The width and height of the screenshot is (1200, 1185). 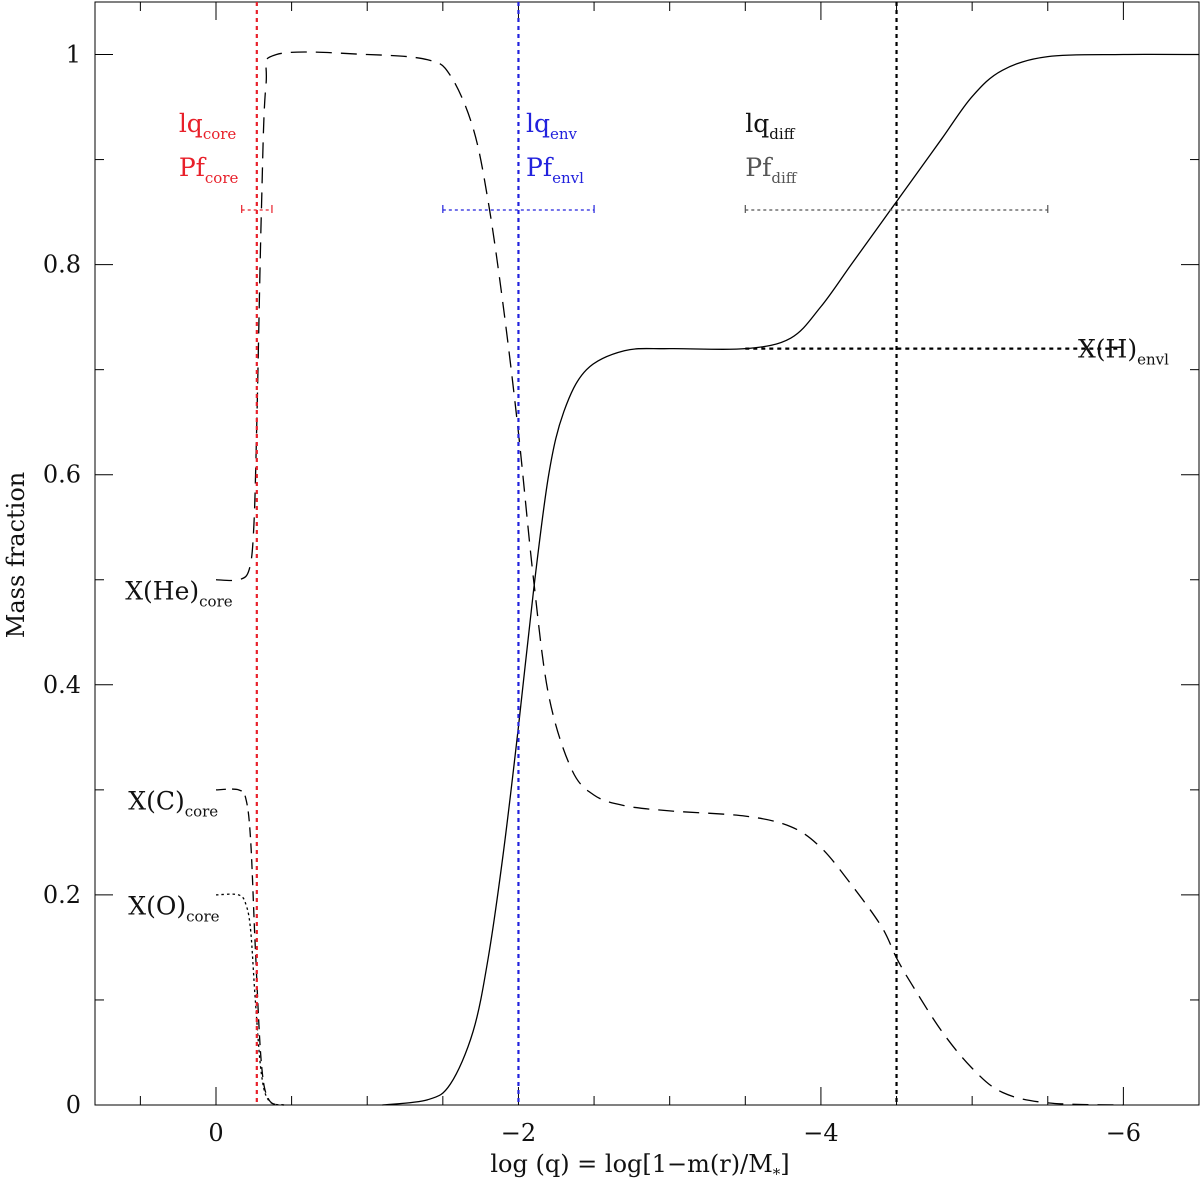 I want to click on annotation-main: X(H), so click(x=1107, y=349).